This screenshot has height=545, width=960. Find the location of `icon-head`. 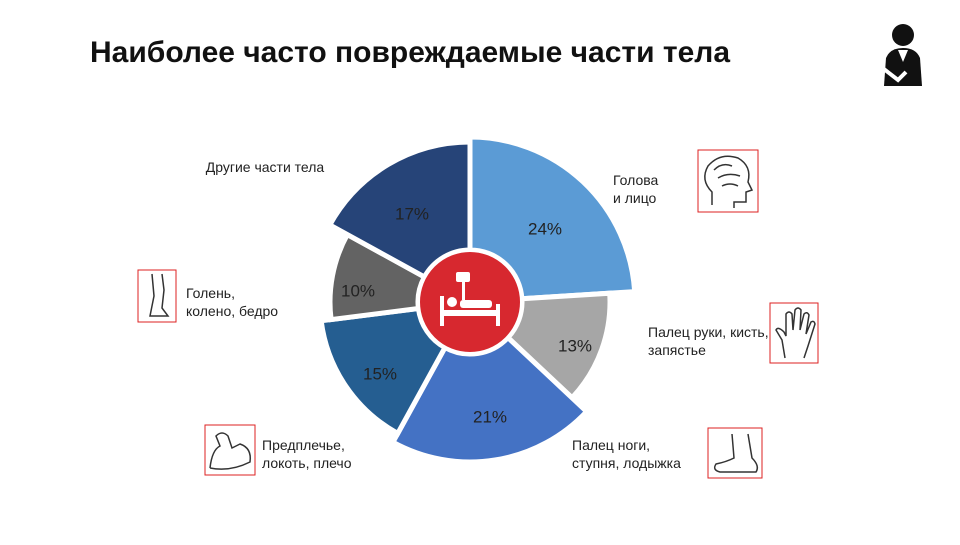

icon-head is located at coordinates (728, 181).